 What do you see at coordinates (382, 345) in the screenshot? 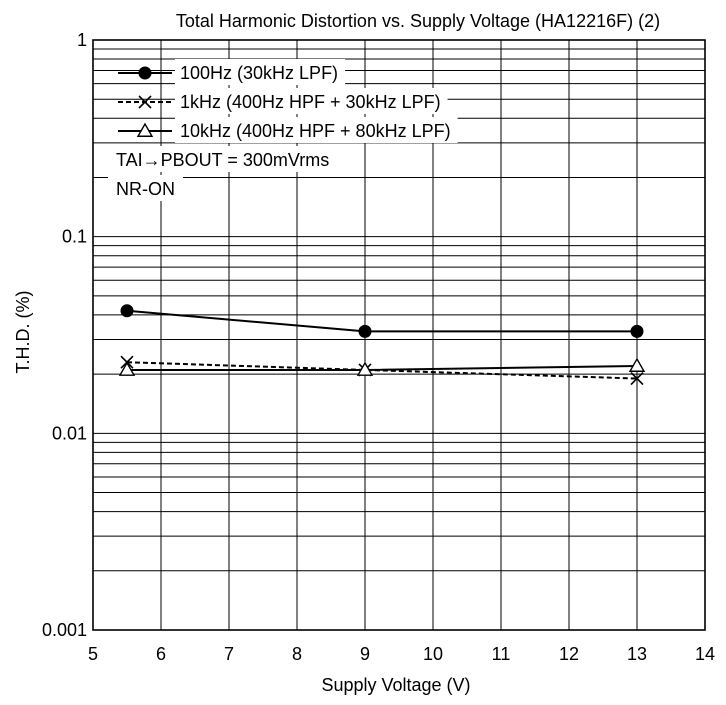
I see `series-group` at bounding box center [382, 345].